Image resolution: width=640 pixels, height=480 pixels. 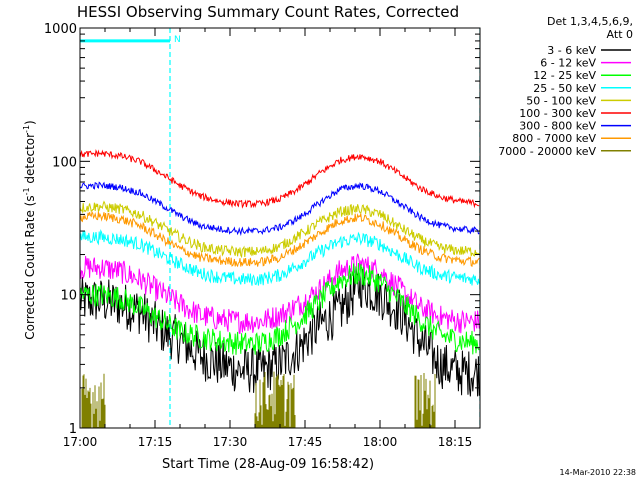 I want to click on legend-entry-label: 12 - 25 keV, so click(x=564, y=75).